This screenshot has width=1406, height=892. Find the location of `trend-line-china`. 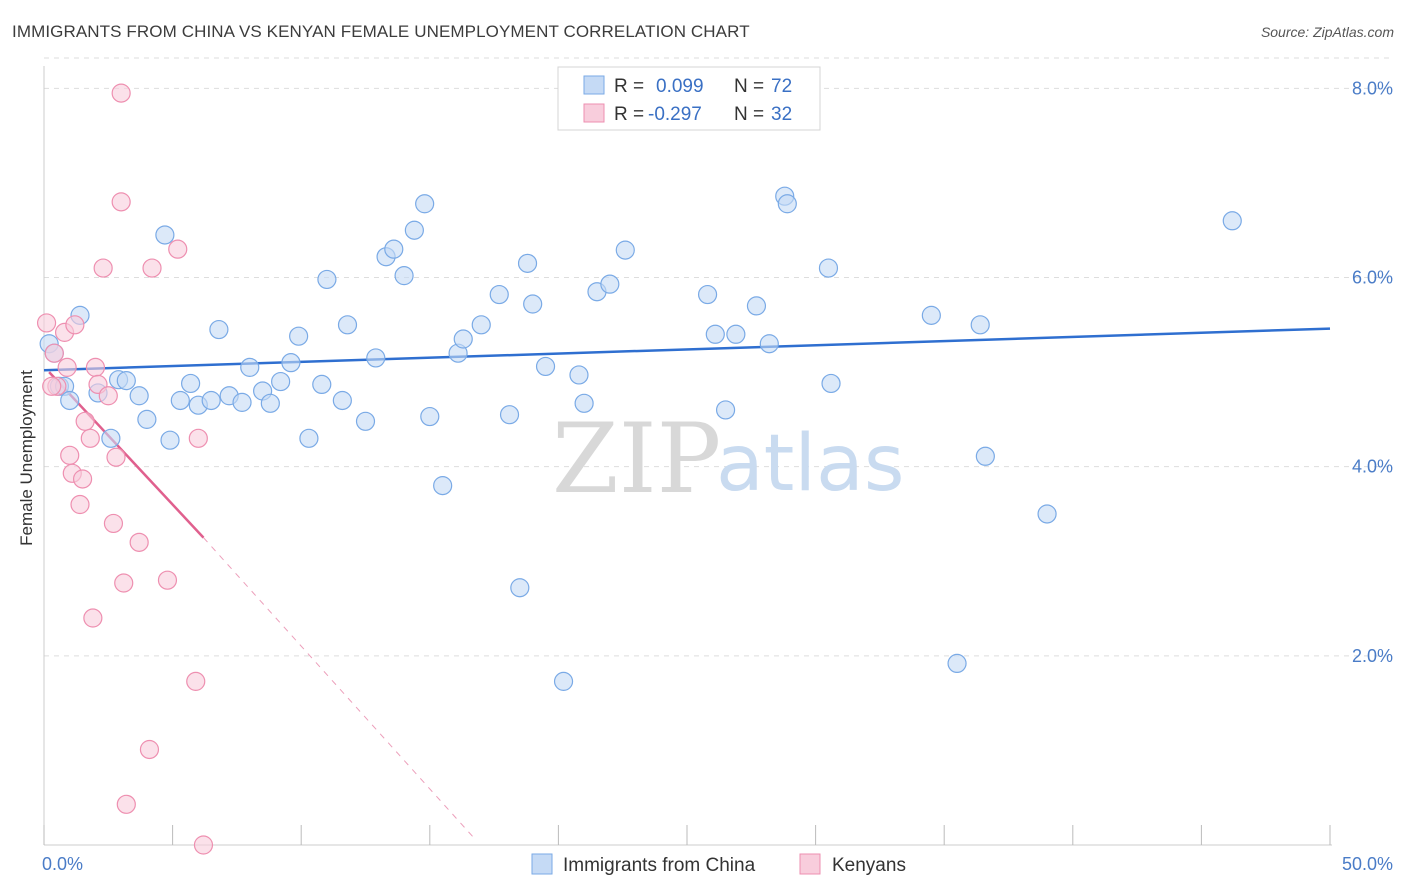

trend-line-china is located at coordinates (687, 349).